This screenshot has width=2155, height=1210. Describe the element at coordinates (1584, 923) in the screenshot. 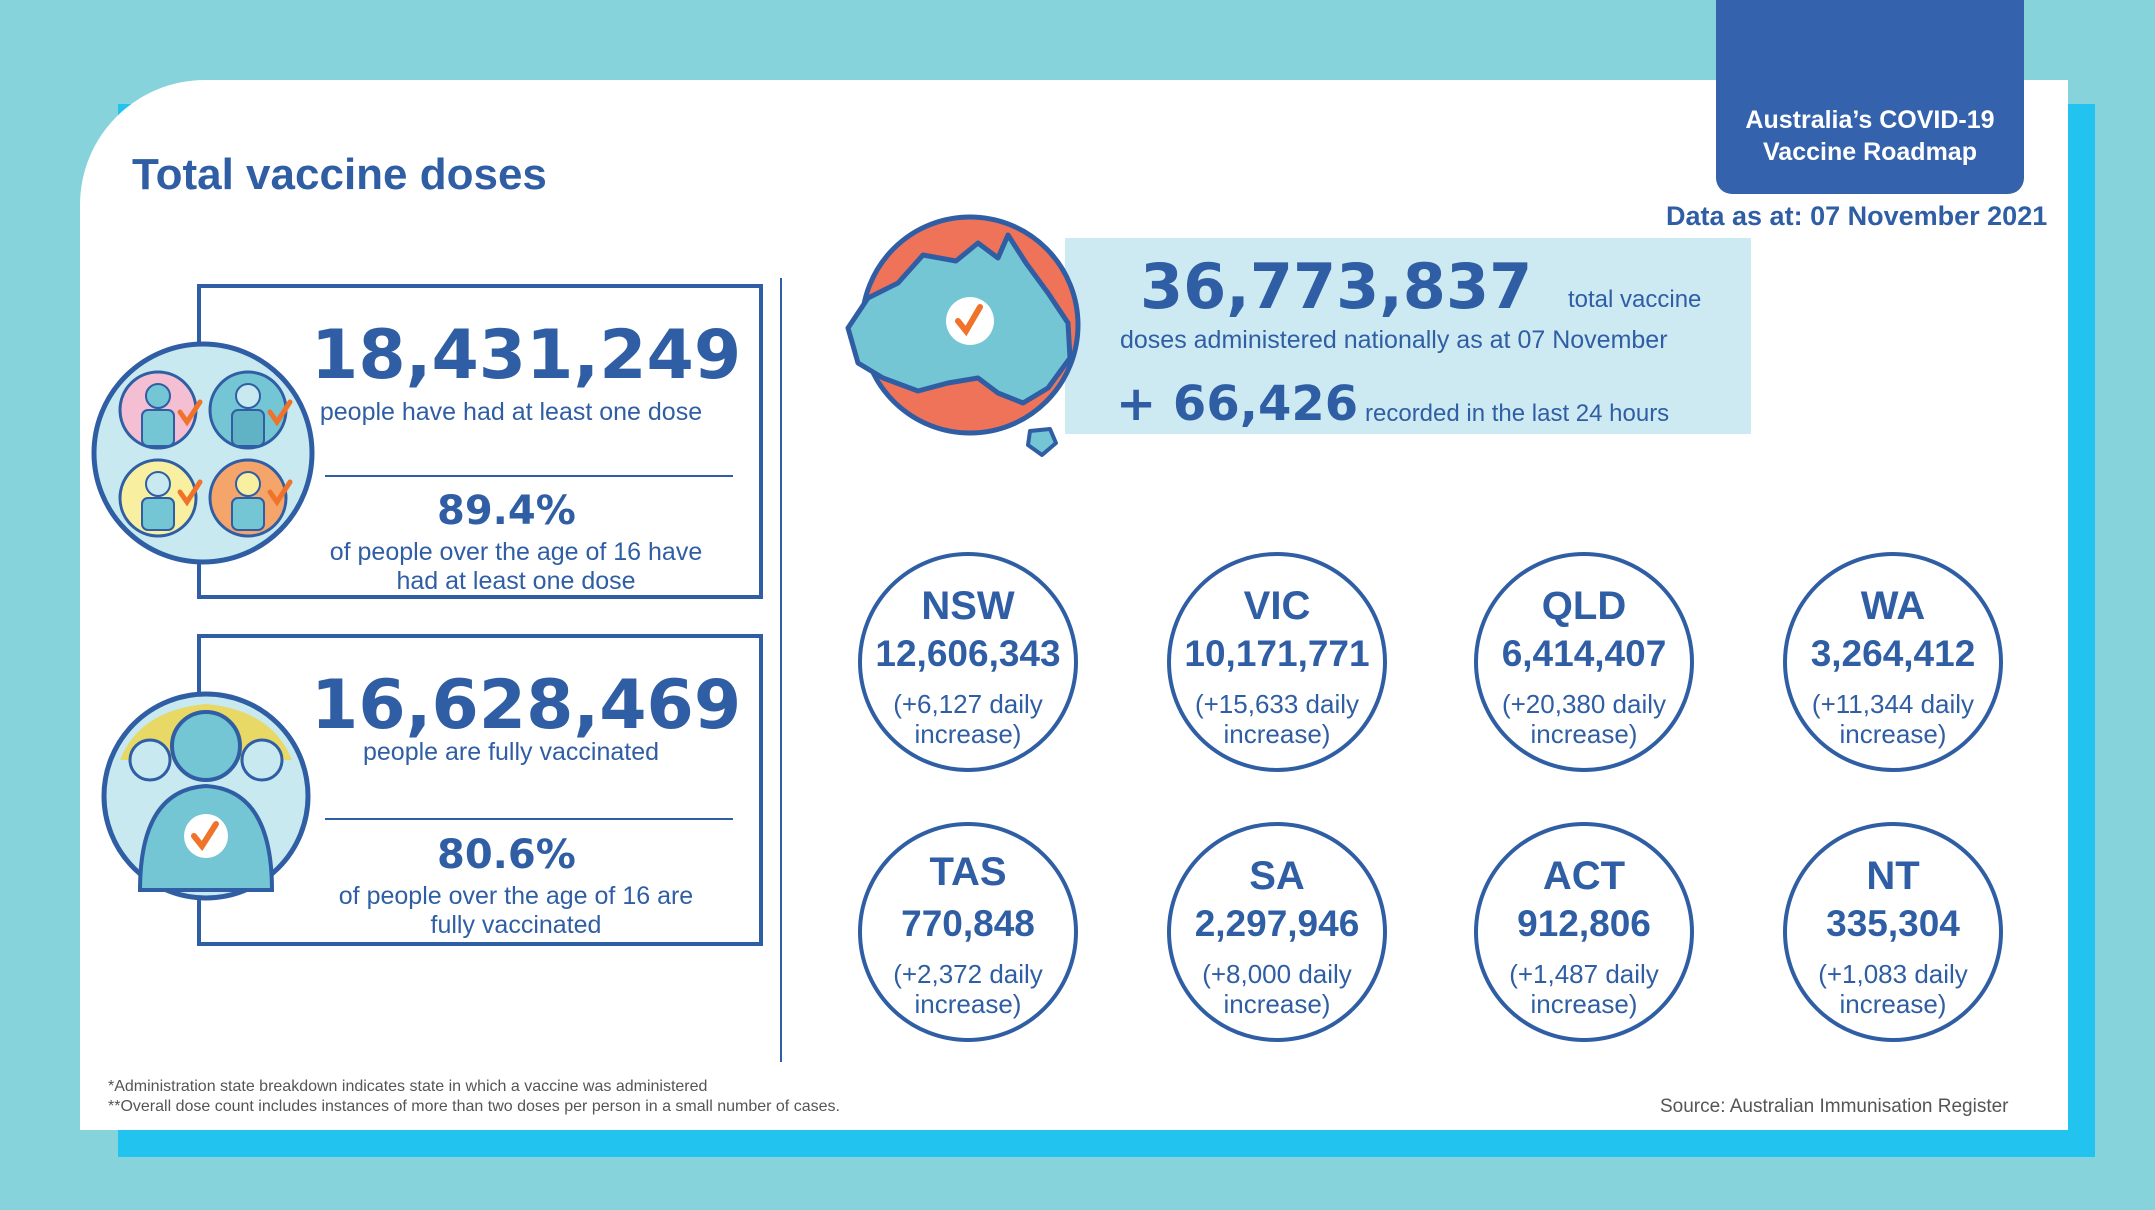

I see `state-value: 912,806` at that location.